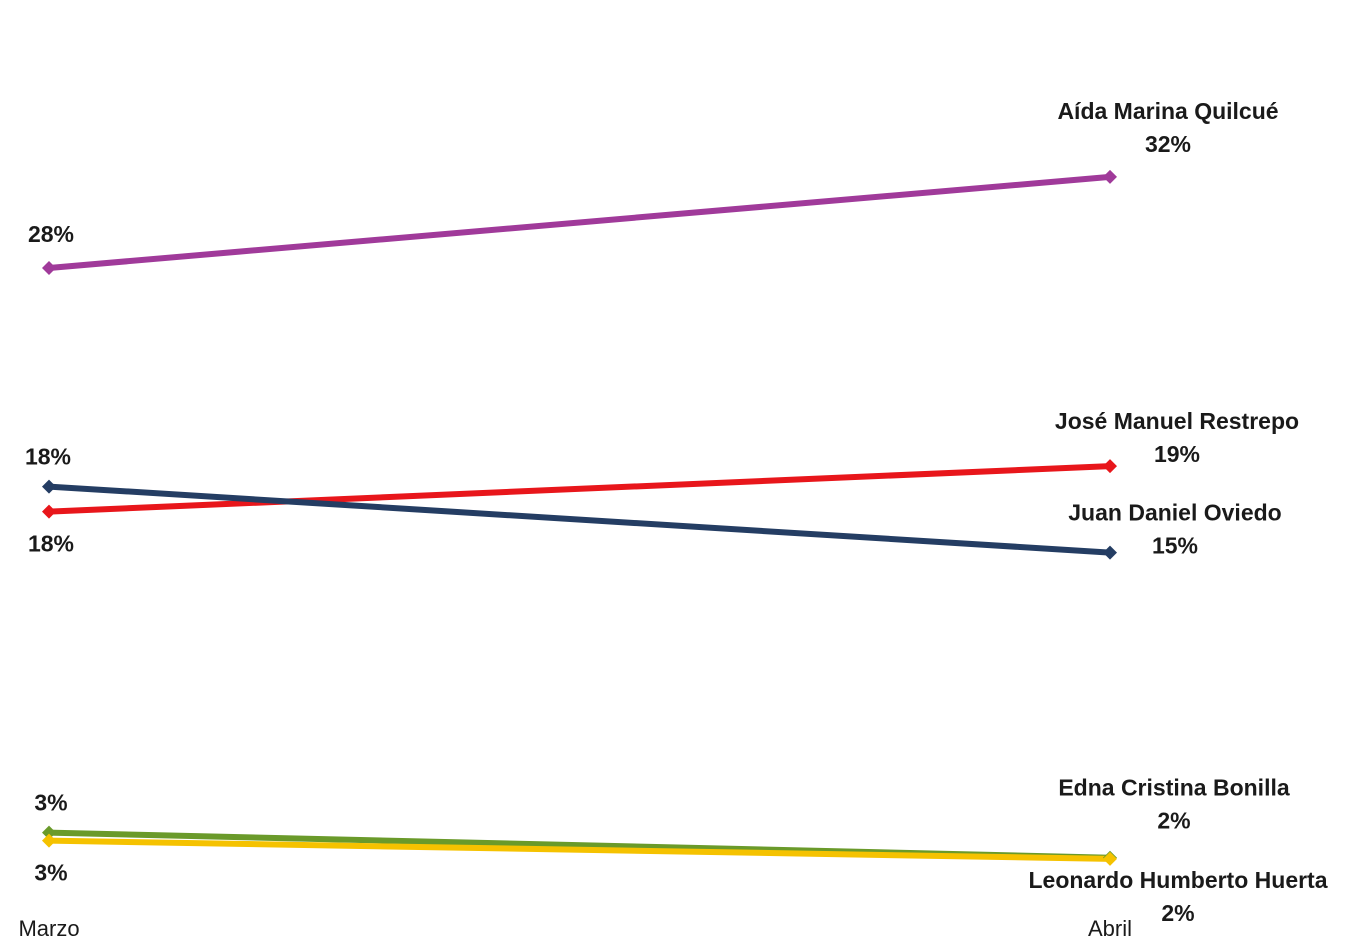 This screenshot has width=1367, height=941. What do you see at coordinates (49, 486) in the screenshot?
I see `marker-juan-daniel-oviedo-marzo` at bounding box center [49, 486].